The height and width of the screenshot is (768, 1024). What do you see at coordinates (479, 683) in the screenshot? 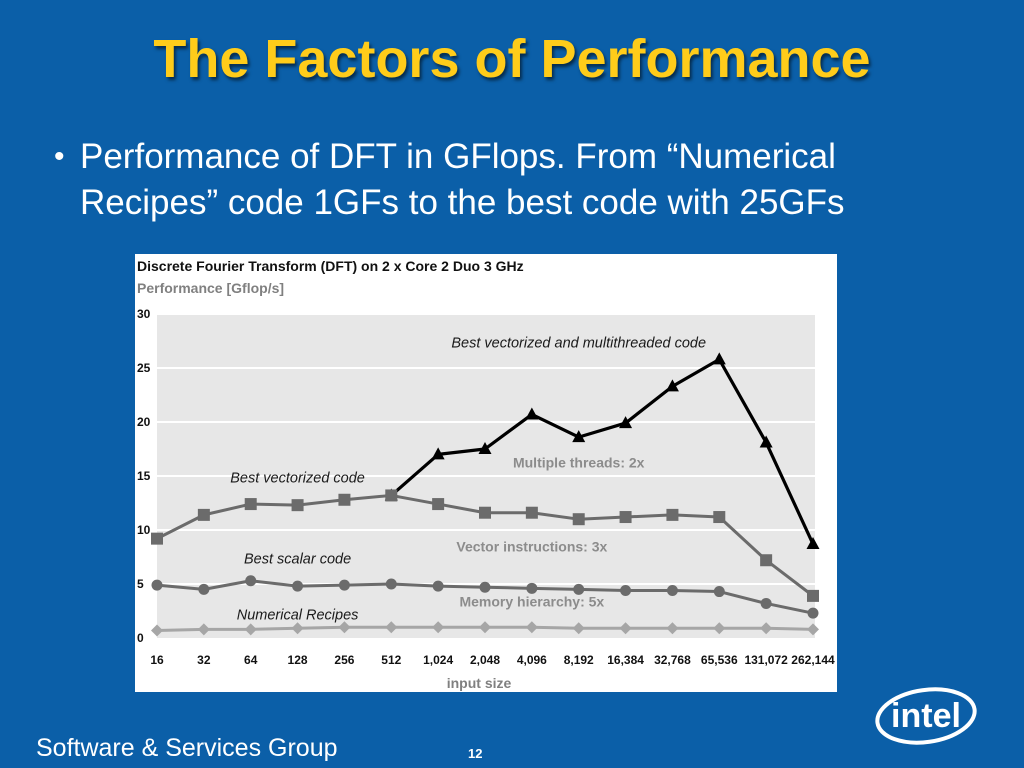
I see `x-axis-label: input size` at bounding box center [479, 683].